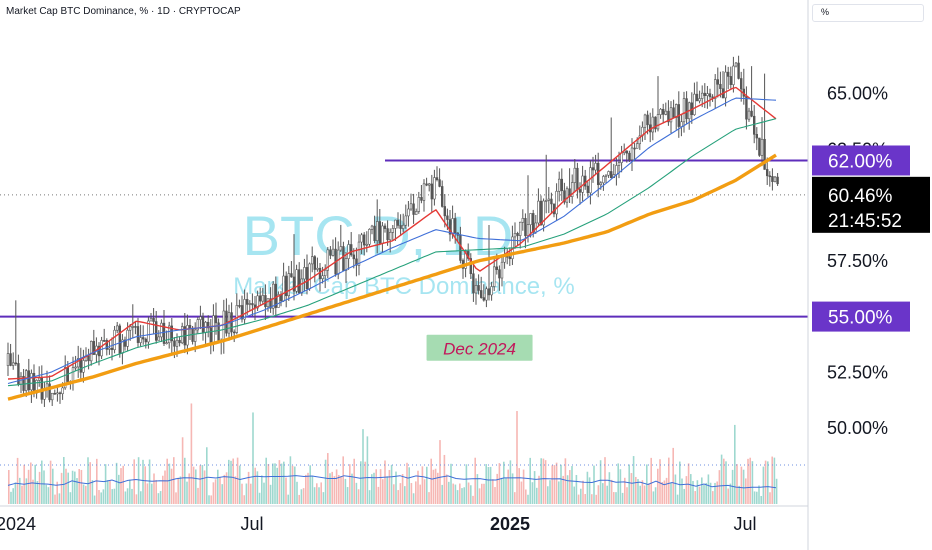 This screenshot has height=550, width=932. Describe the element at coordinates (378, 524) in the screenshot. I see `time-axis: 2024 Jul 2025 Jul` at that location.